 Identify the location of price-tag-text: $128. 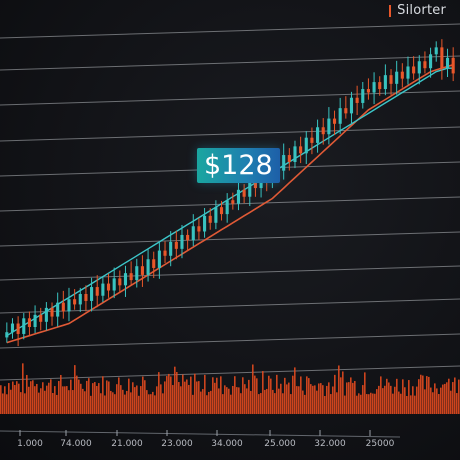
(238, 165).